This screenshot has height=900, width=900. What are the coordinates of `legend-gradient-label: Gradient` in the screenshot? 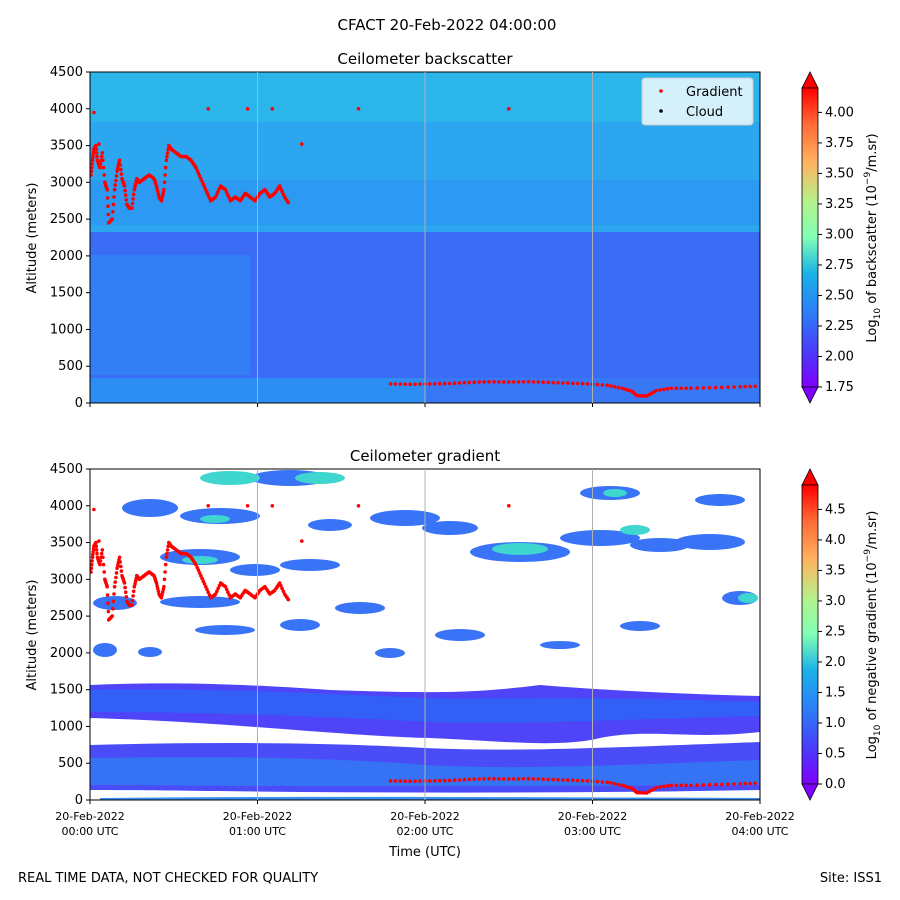 It's located at (714, 92).